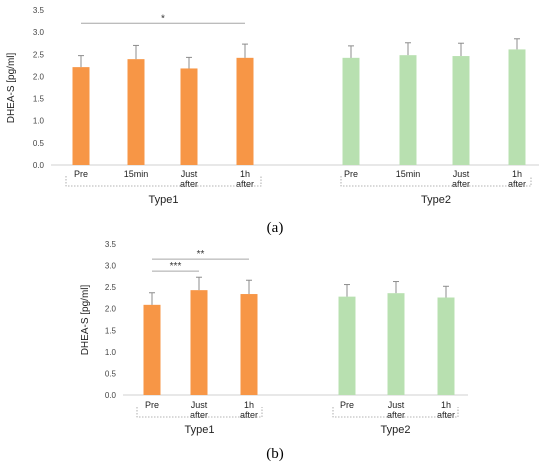 This screenshot has height=469, width=550. Describe the element at coordinates (275, 228) in the screenshot. I see `panel-label: (a)` at that location.